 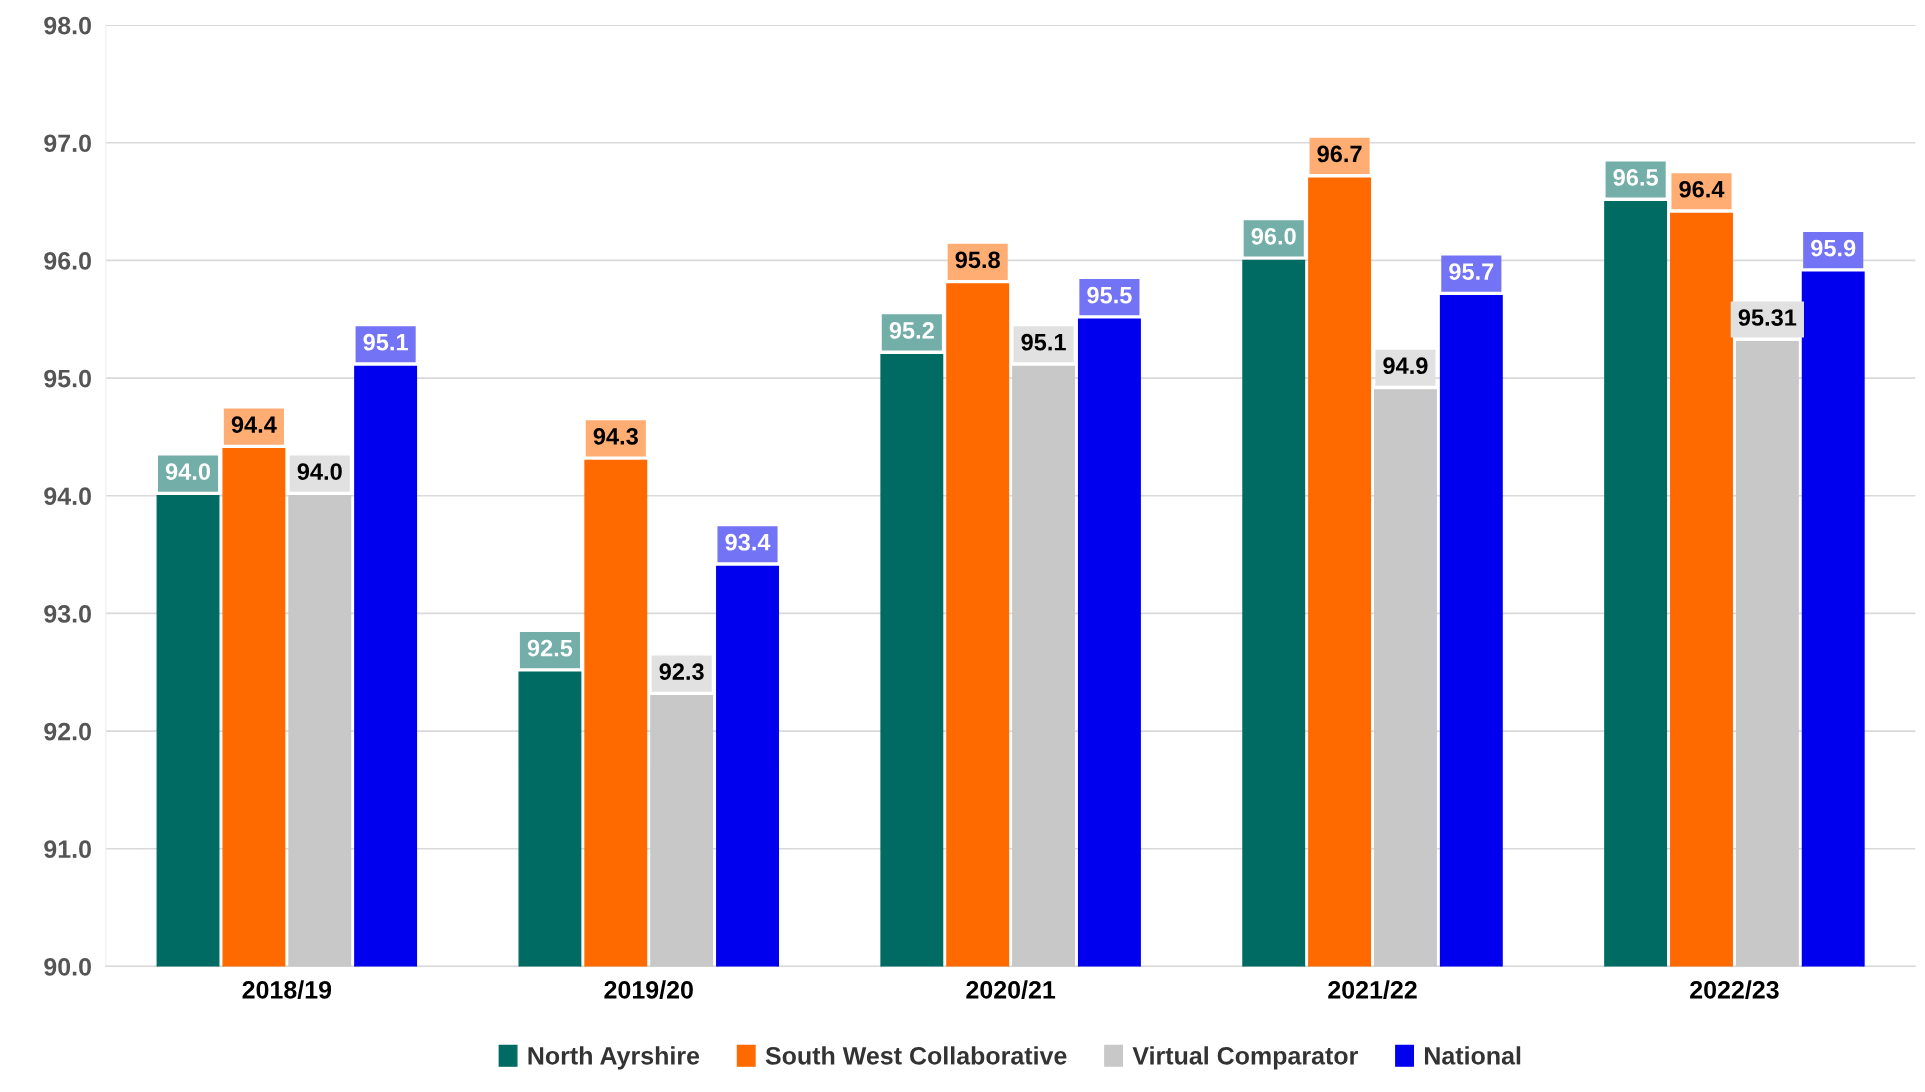 What do you see at coordinates (977, 260) in the screenshot?
I see `data-label: 95.8` at bounding box center [977, 260].